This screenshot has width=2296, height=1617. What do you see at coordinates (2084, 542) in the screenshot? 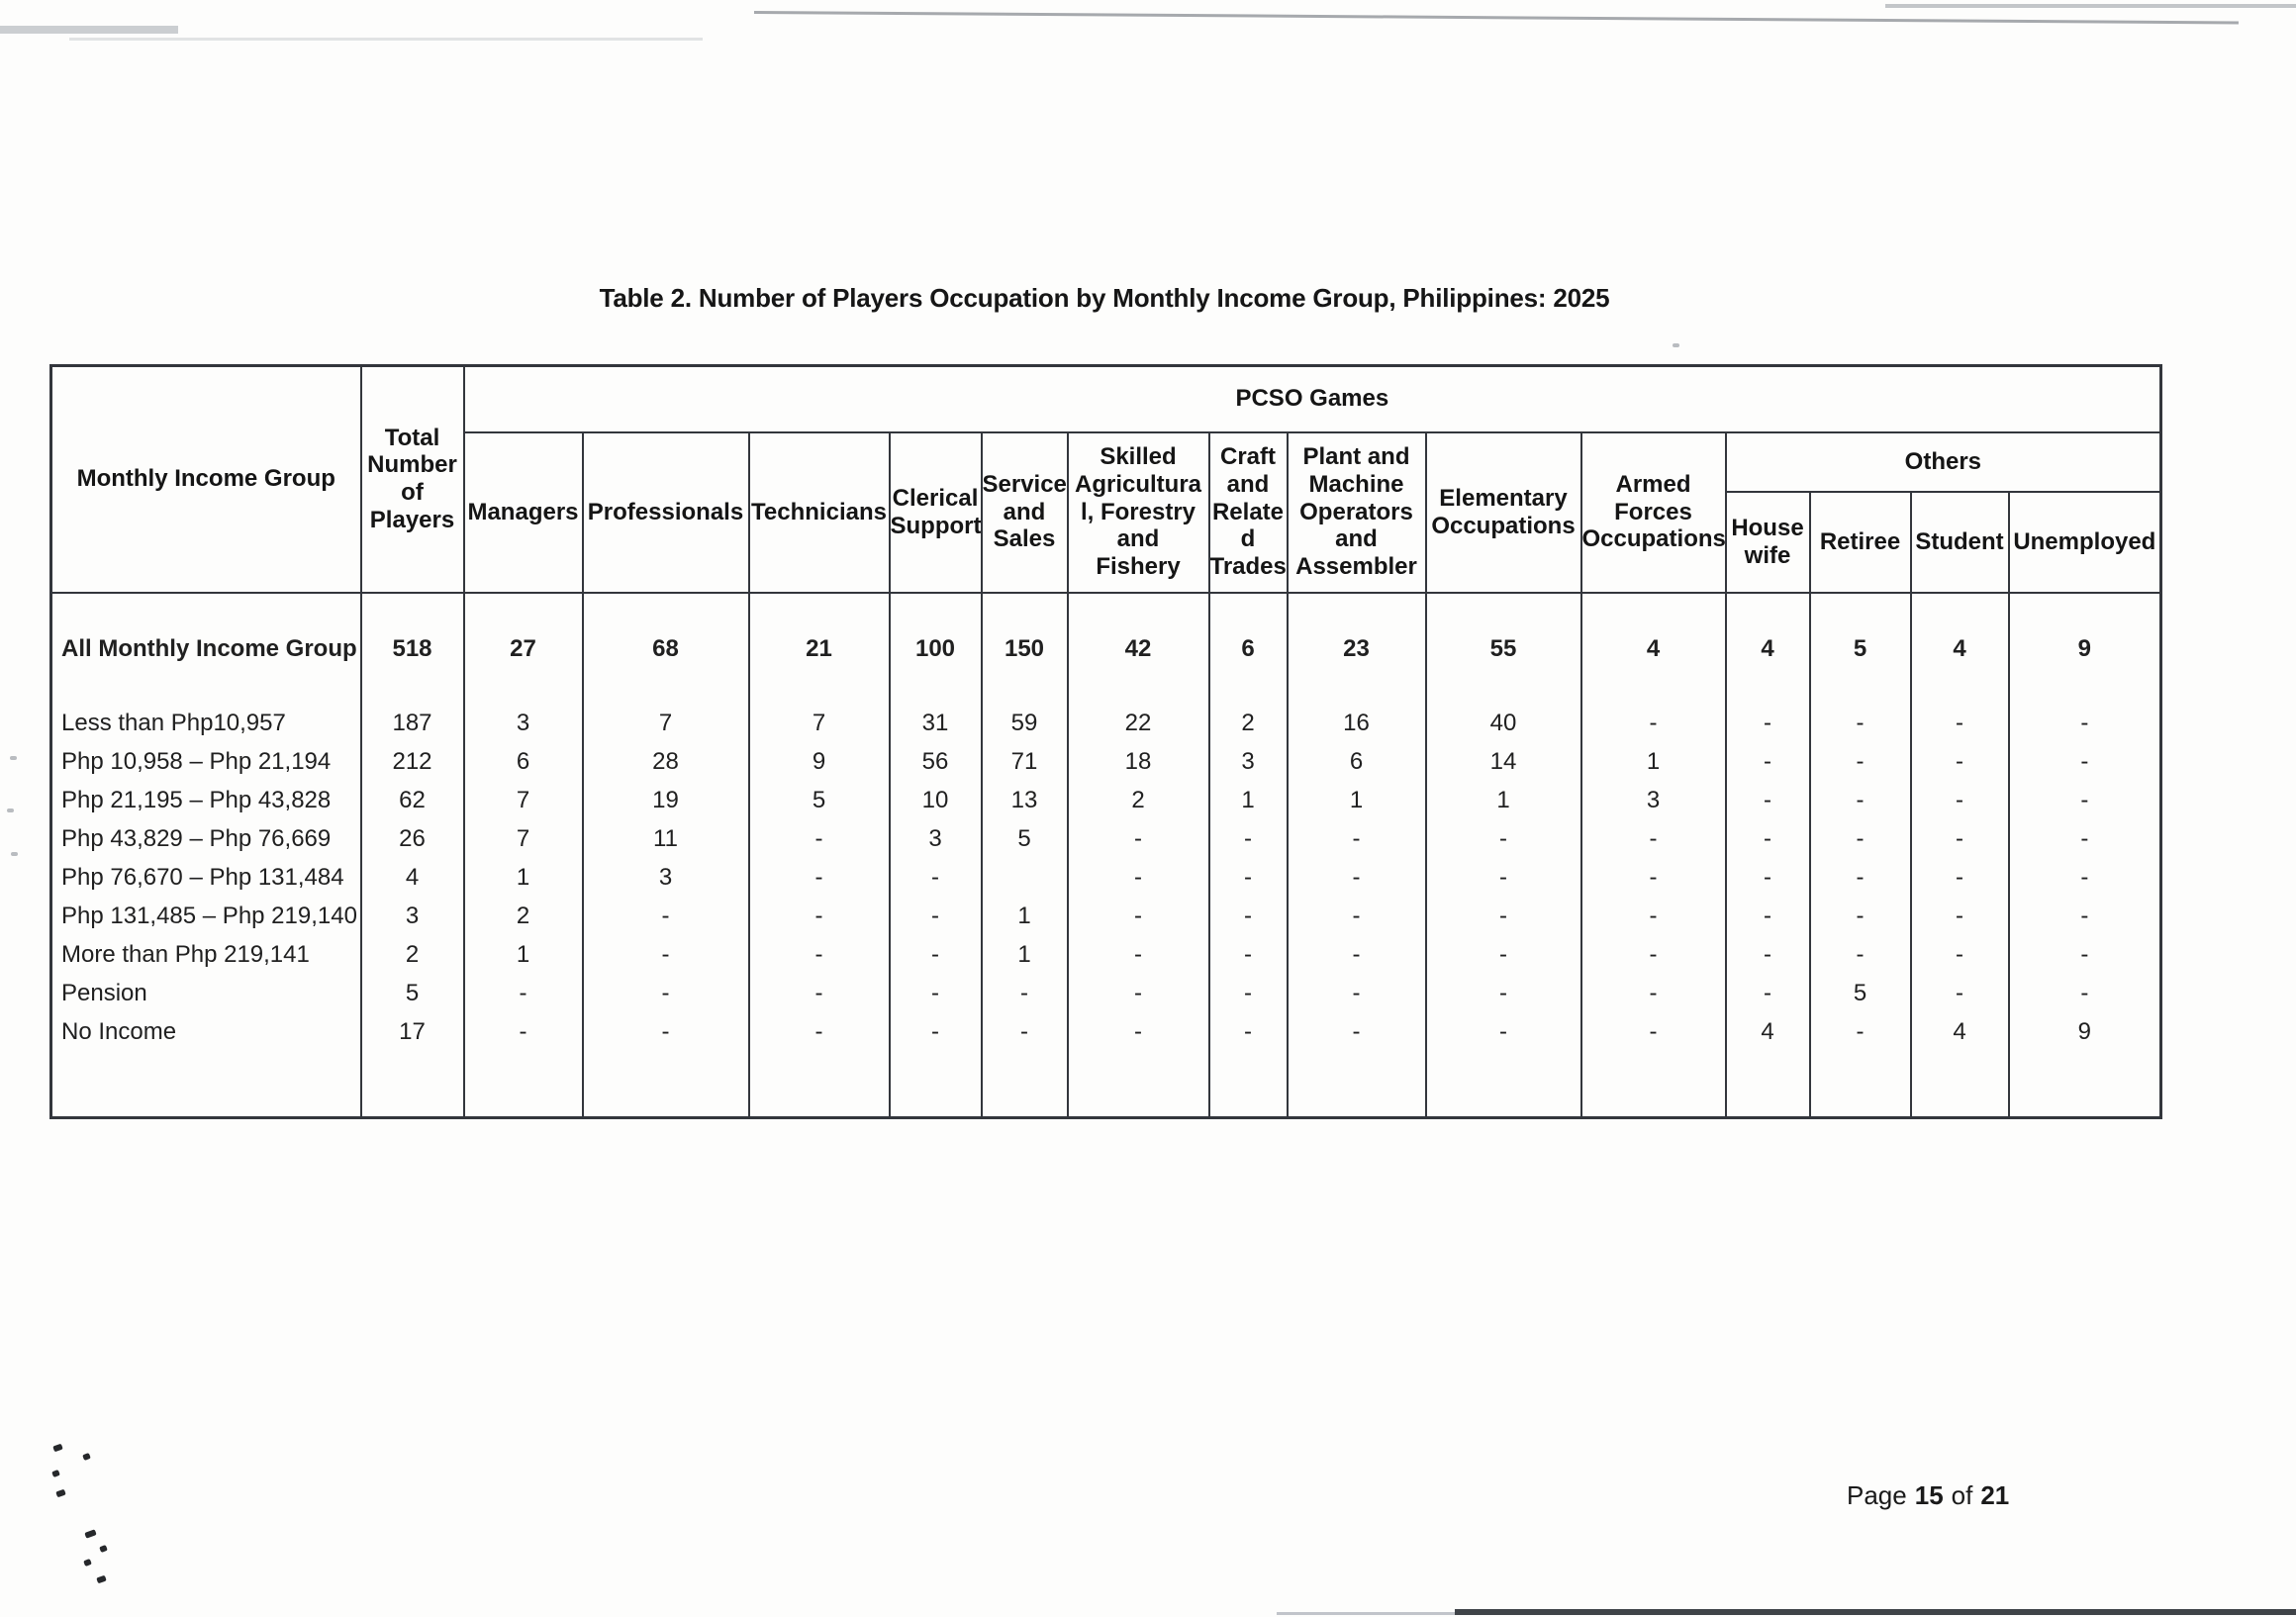
I see `header-unemployed: Unemployed` at bounding box center [2084, 542].